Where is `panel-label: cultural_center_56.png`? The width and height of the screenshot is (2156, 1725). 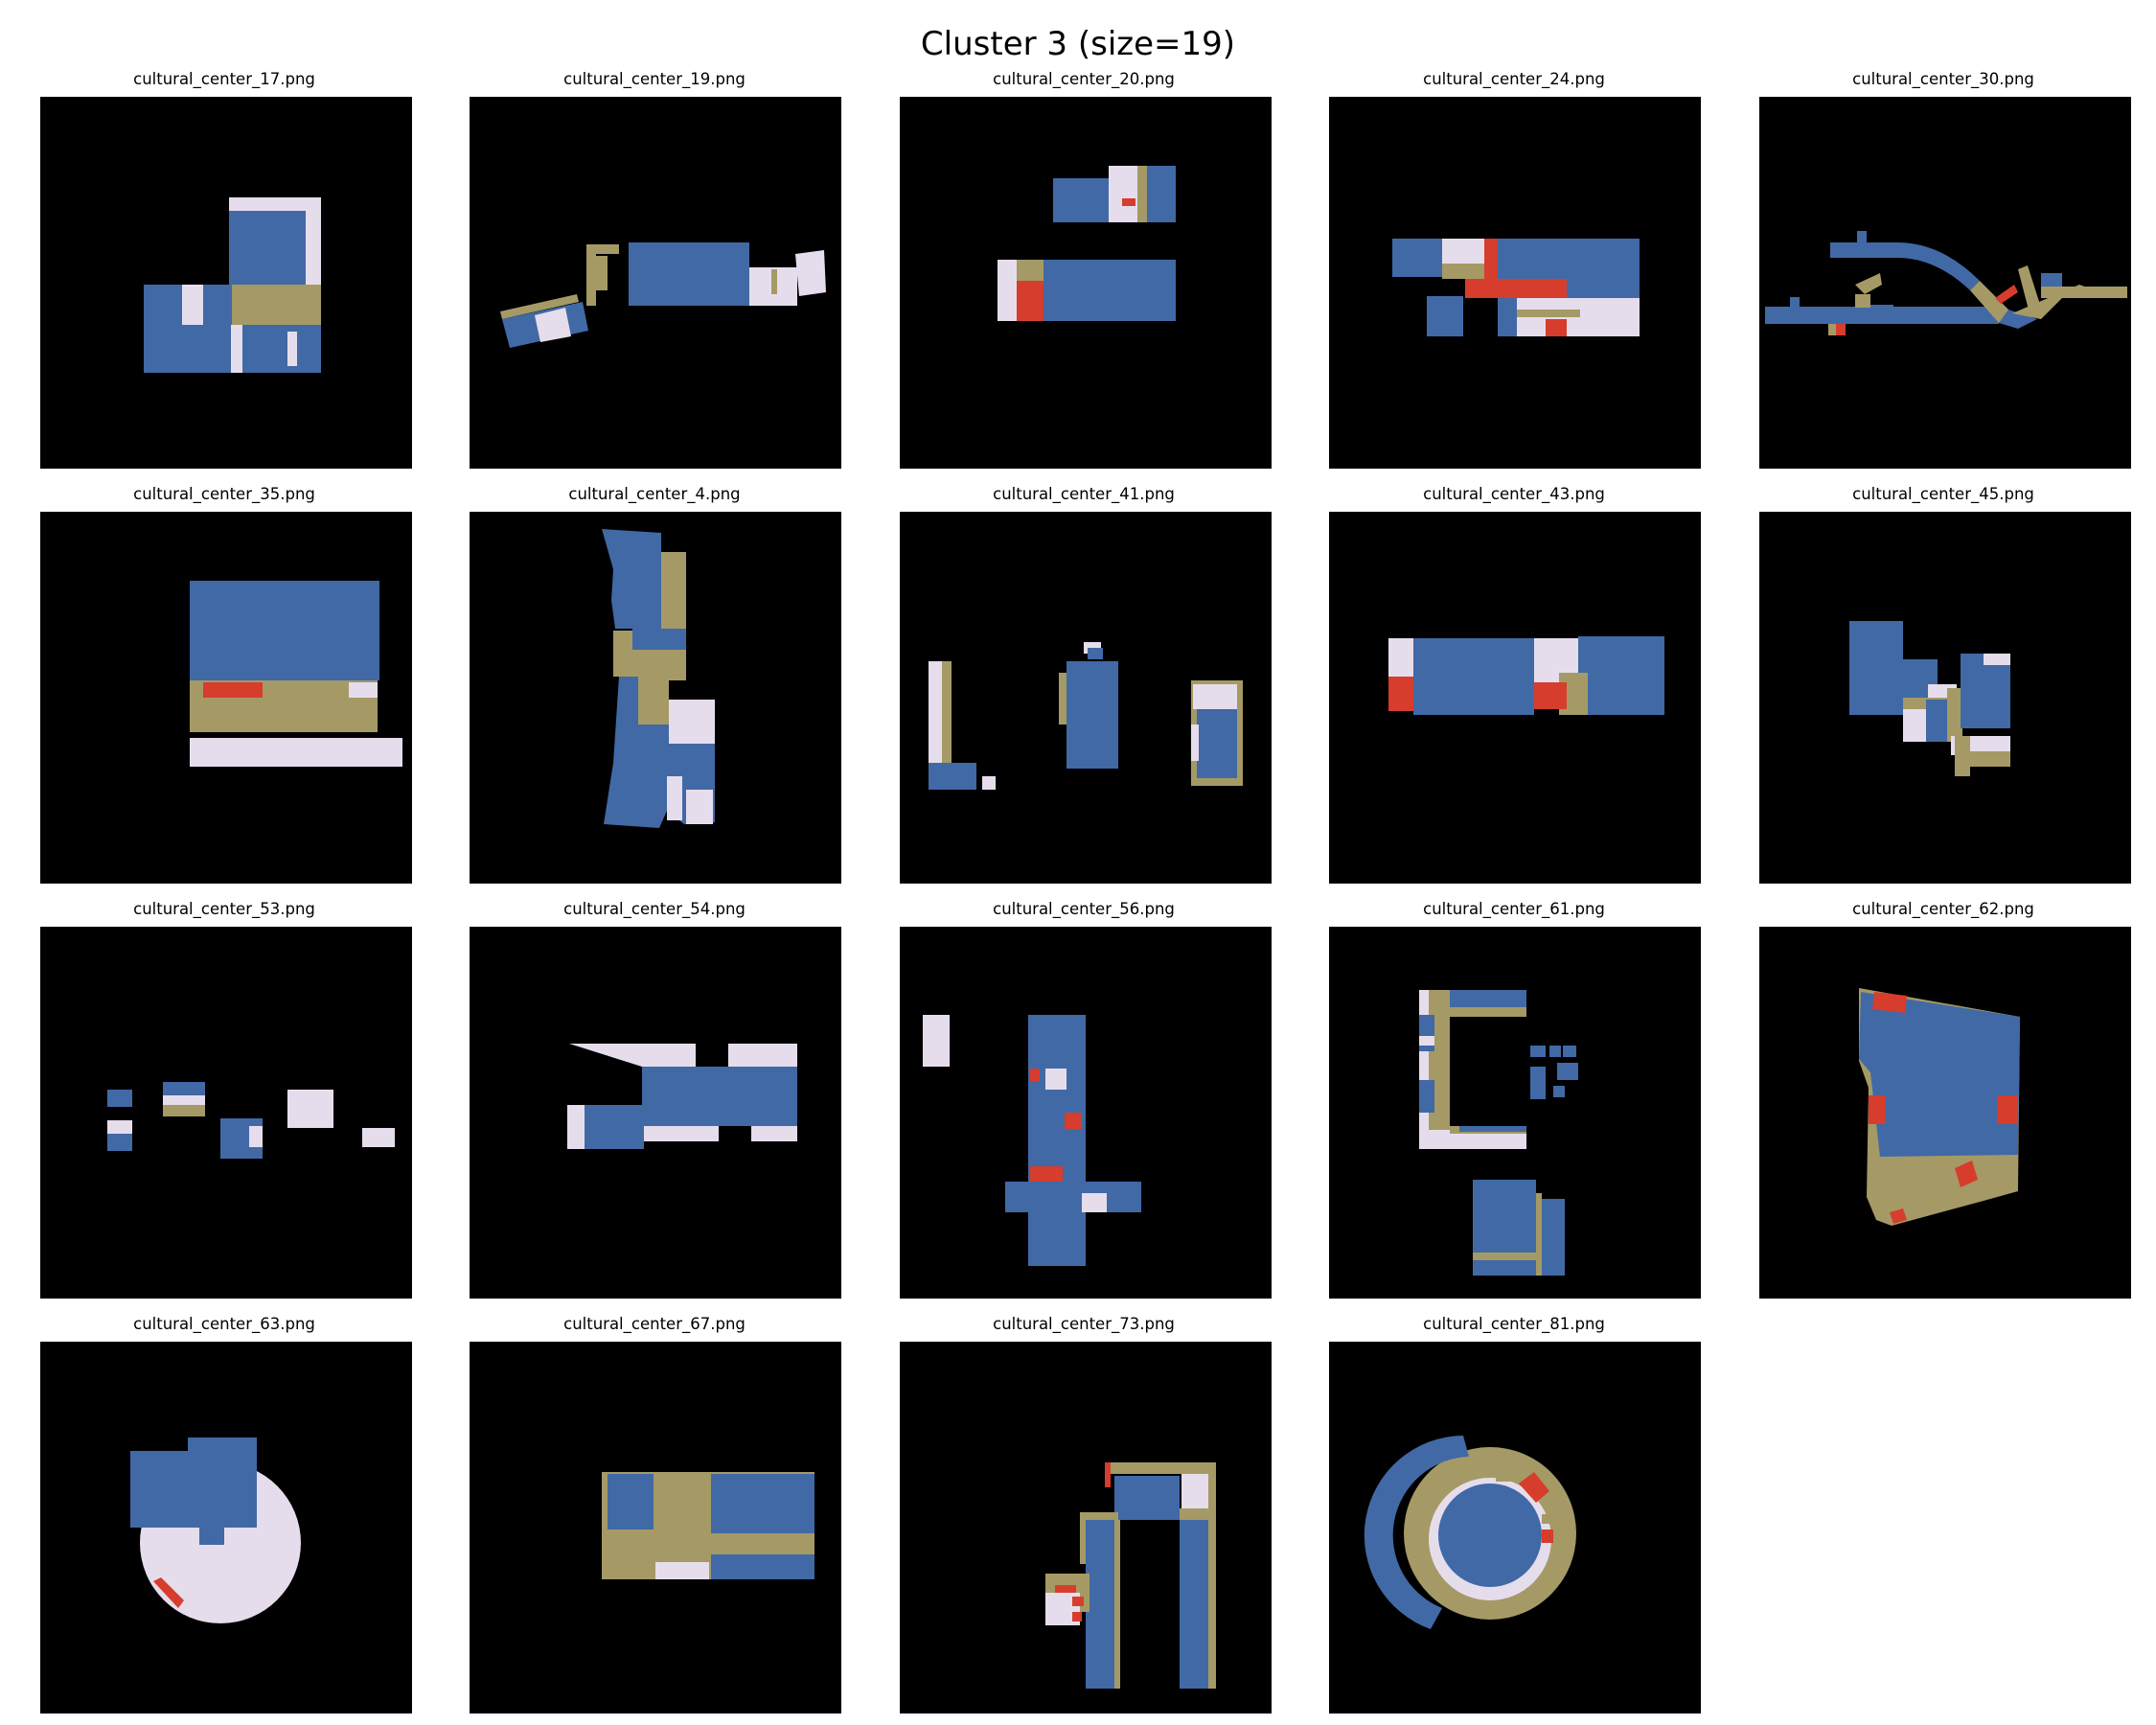
panel-label: cultural_center_56.png is located at coordinates (1084, 909).